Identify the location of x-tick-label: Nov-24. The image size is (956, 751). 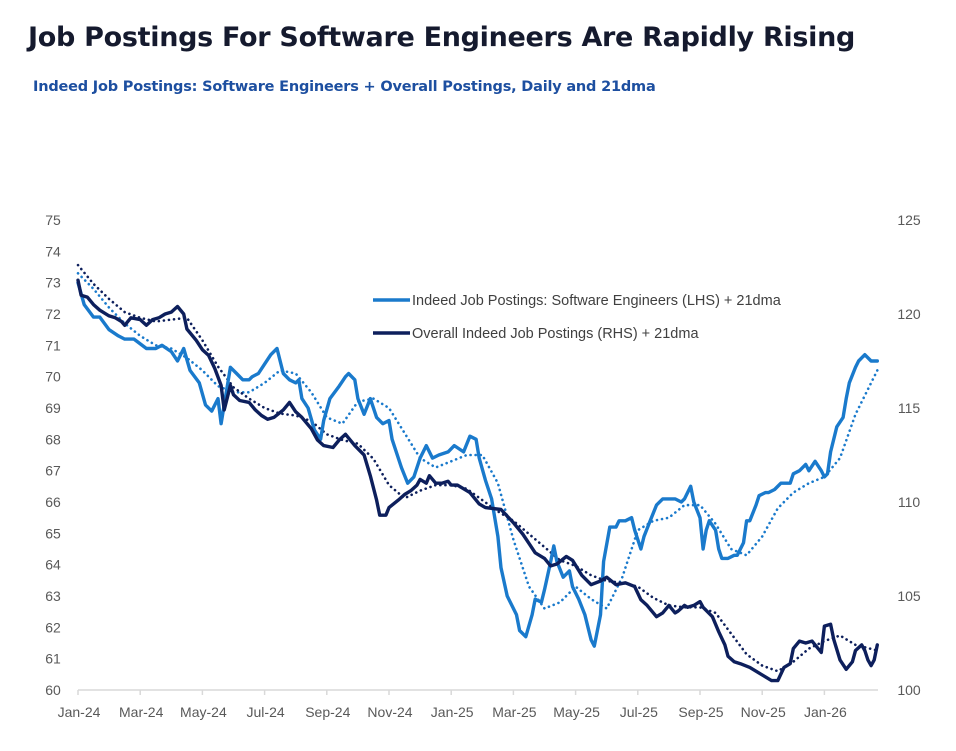
(389, 712).